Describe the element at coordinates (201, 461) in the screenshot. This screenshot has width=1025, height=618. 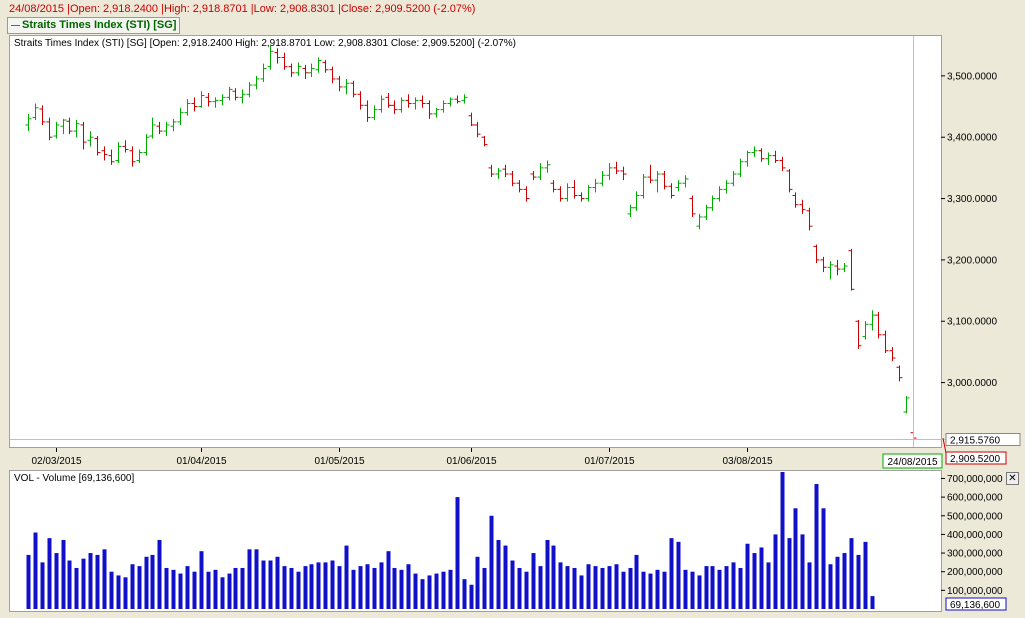
I see `date-tick-label: 01/04/2015` at that location.